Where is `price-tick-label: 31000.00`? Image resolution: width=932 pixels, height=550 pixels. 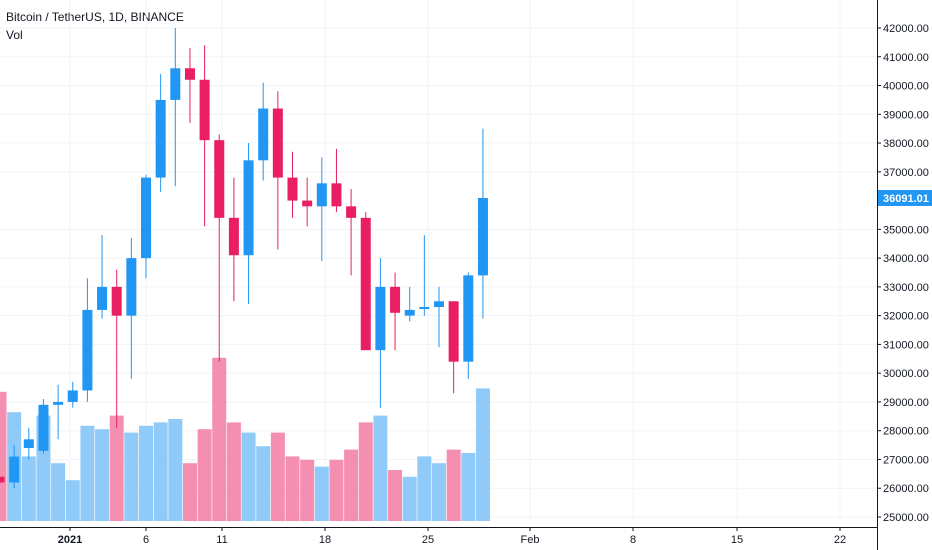 price-tick-label: 31000.00 is located at coordinates (906, 345).